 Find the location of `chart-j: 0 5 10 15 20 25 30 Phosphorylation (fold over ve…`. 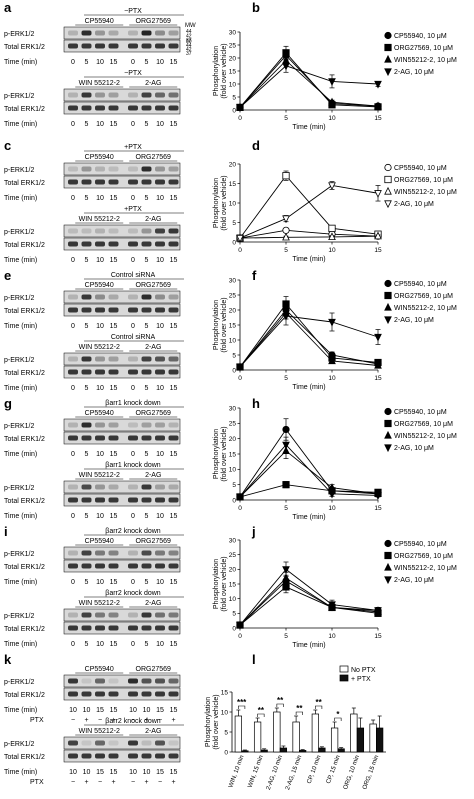

chart-j: 0 5 10 15 20 25 30 Phosphorylation (fold over ve… is located at coordinates (335, 593).